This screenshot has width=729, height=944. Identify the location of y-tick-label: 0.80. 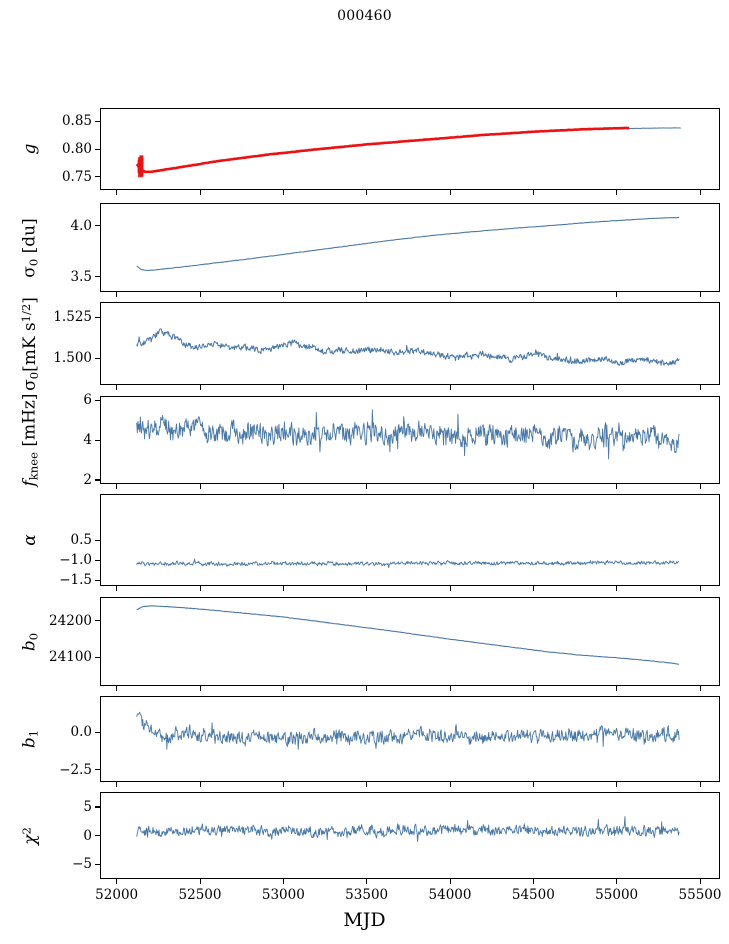
(76, 149).